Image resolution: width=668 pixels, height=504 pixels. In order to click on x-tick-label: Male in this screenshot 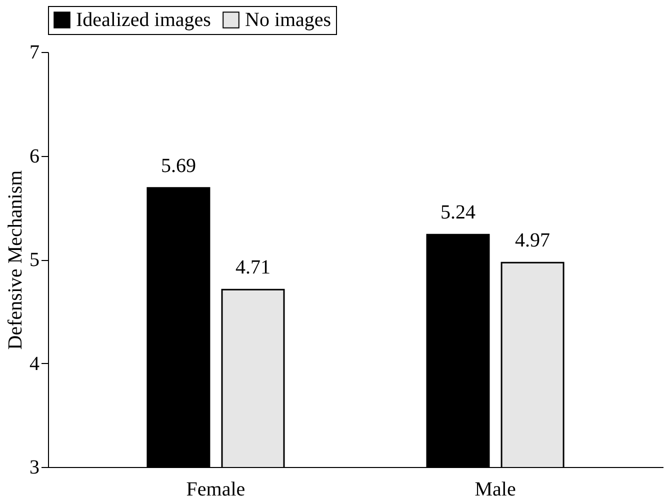, I will do `click(495, 489)`.